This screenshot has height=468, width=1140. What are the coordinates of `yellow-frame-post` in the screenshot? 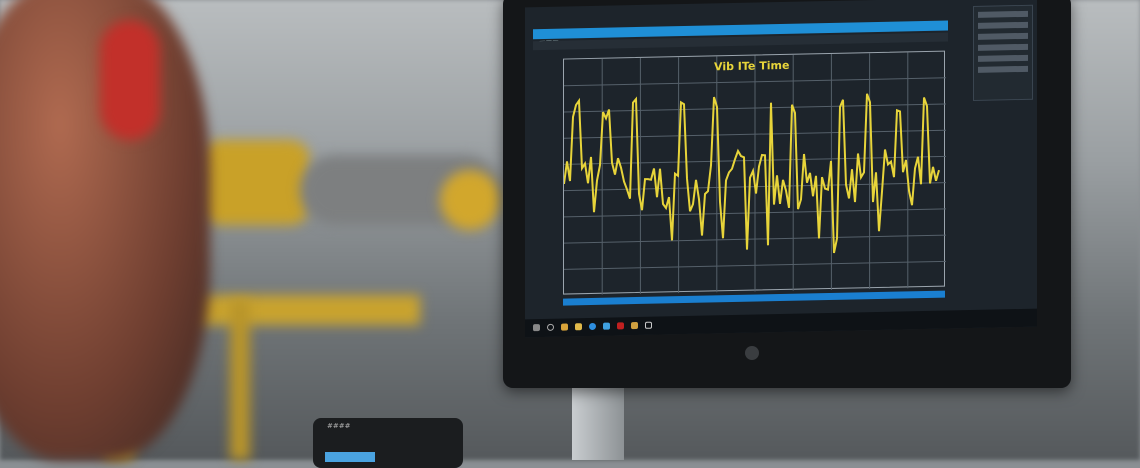 It's located at (240, 380).